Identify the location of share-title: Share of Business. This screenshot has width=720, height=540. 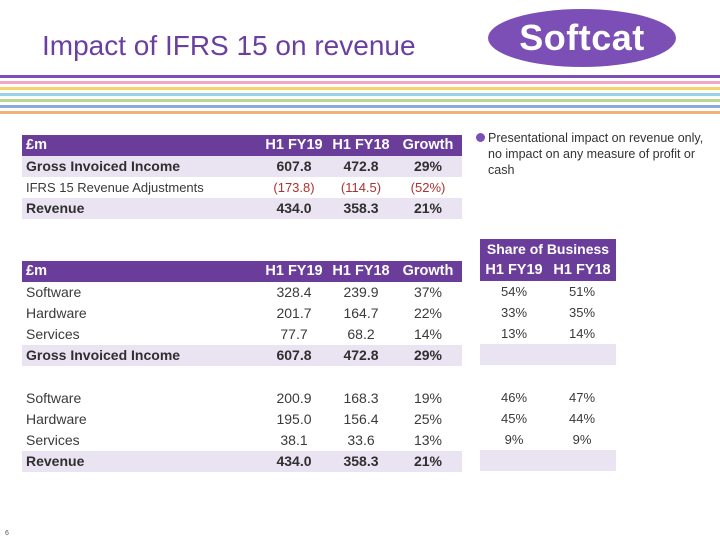
(548, 249).